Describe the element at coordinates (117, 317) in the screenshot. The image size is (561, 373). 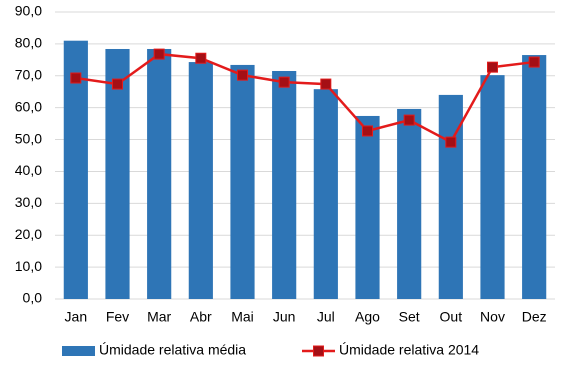
I see `x-tick-label: Fev` at that location.